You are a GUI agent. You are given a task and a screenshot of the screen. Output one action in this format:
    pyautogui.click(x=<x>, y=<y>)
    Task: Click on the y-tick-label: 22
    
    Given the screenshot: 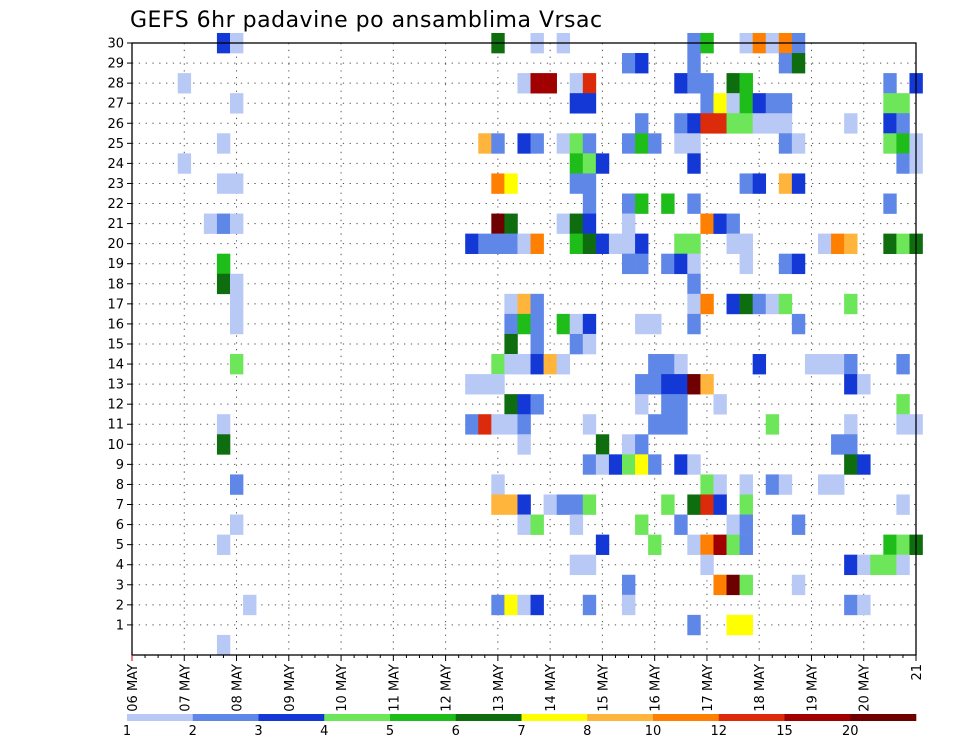 What is the action you would take?
    pyautogui.click(x=115, y=204)
    